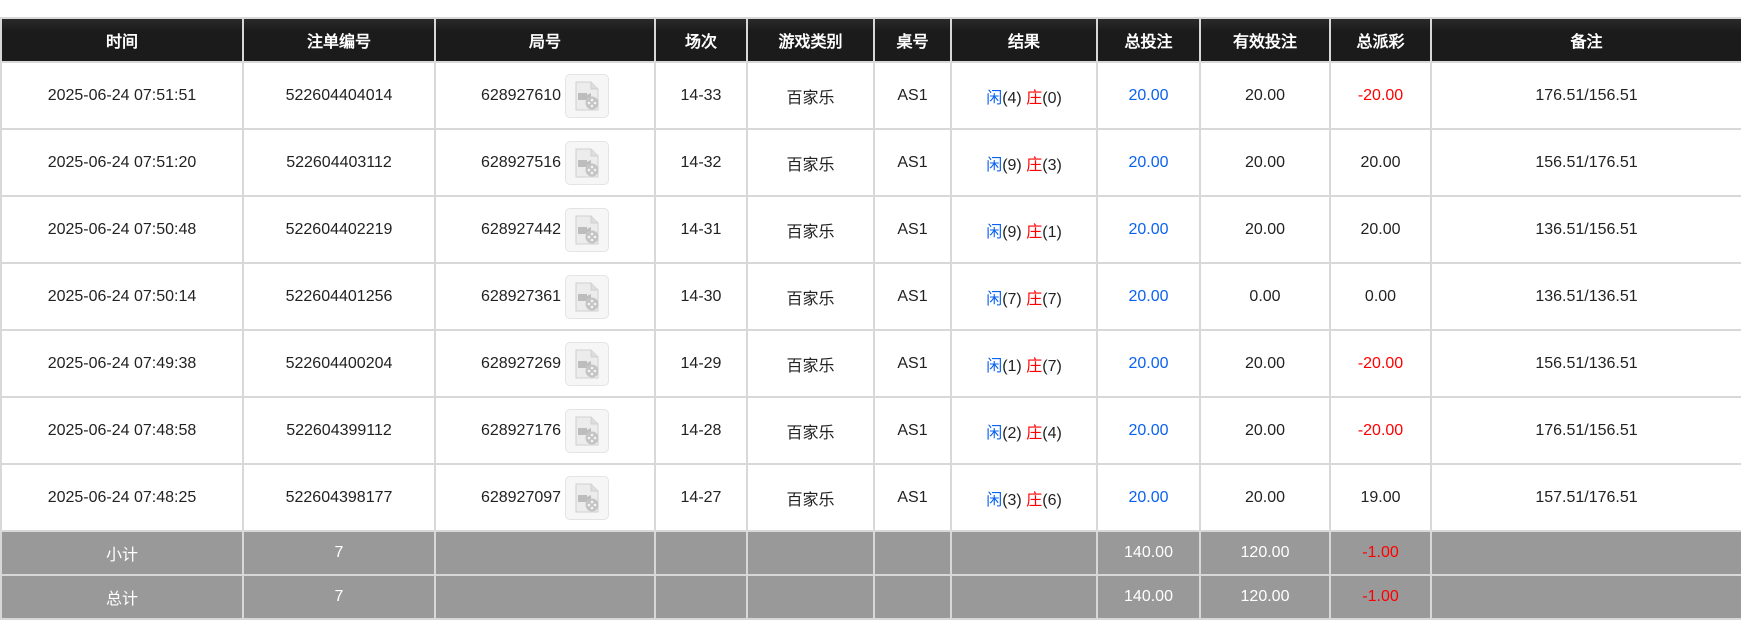  I want to click on bet-time: 2025-06-24 07:51:51, so click(122, 95).